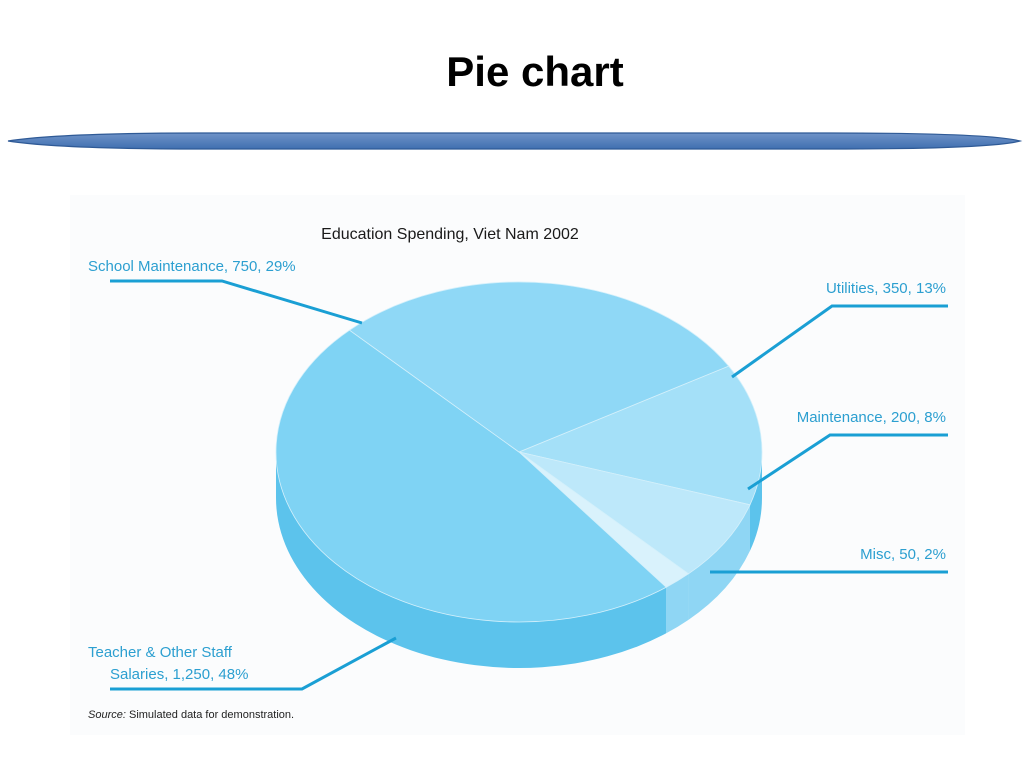  Describe the element at coordinates (847, 462) in the screenshot. I see `leader-line-maintenance` at that location.